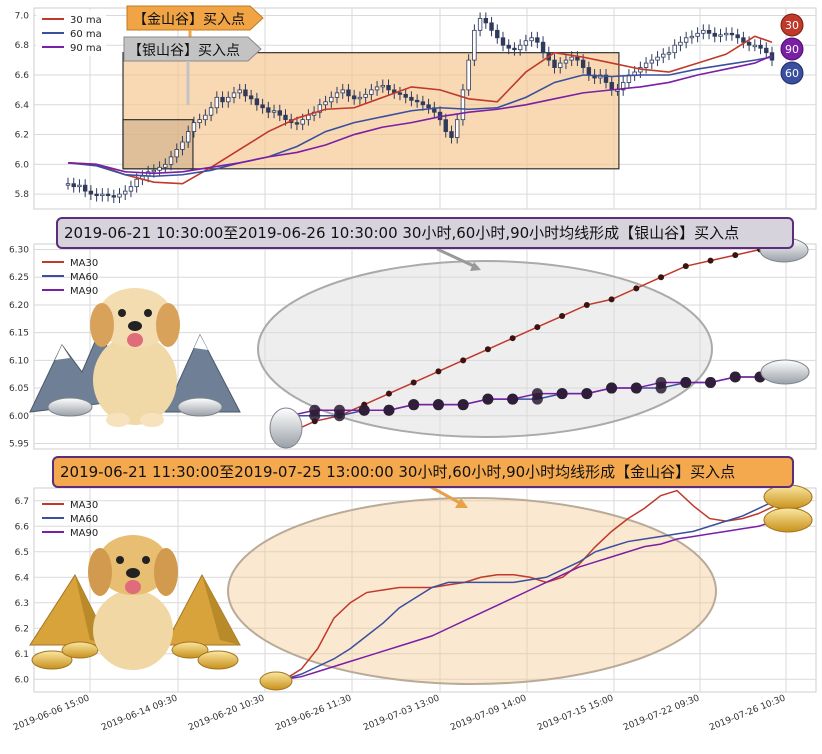  Describe the element at coordinates (525, 341) in the screenshot. I see `panel2-ma-lines` at that location.